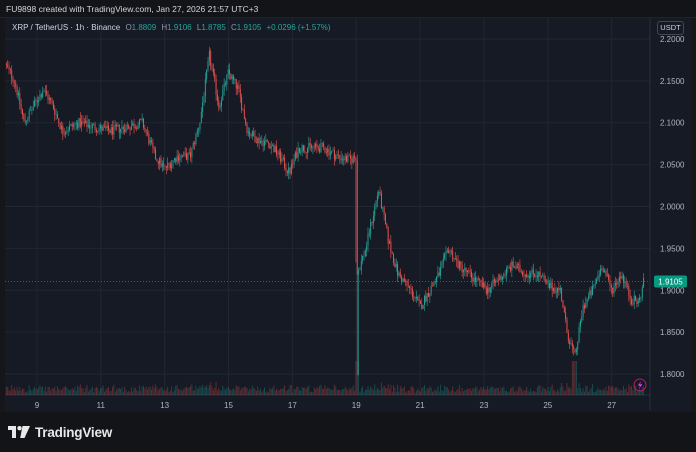  What do you see at coordinates (547, 405) in the screenshot?
I see `x-tick-label: 25` at bounding box center [547, 405].